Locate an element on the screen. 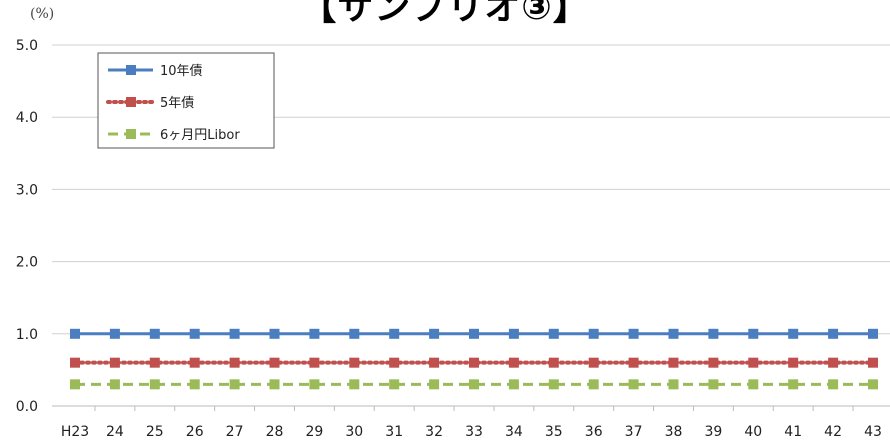  y-tick-label: 4.0 is located at coordinates (27, 118).